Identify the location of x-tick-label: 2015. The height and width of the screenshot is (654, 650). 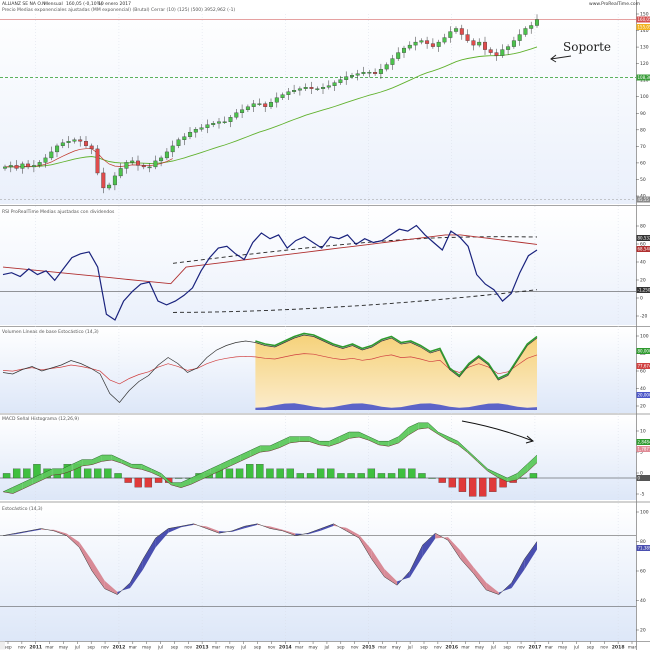
(368, 648).